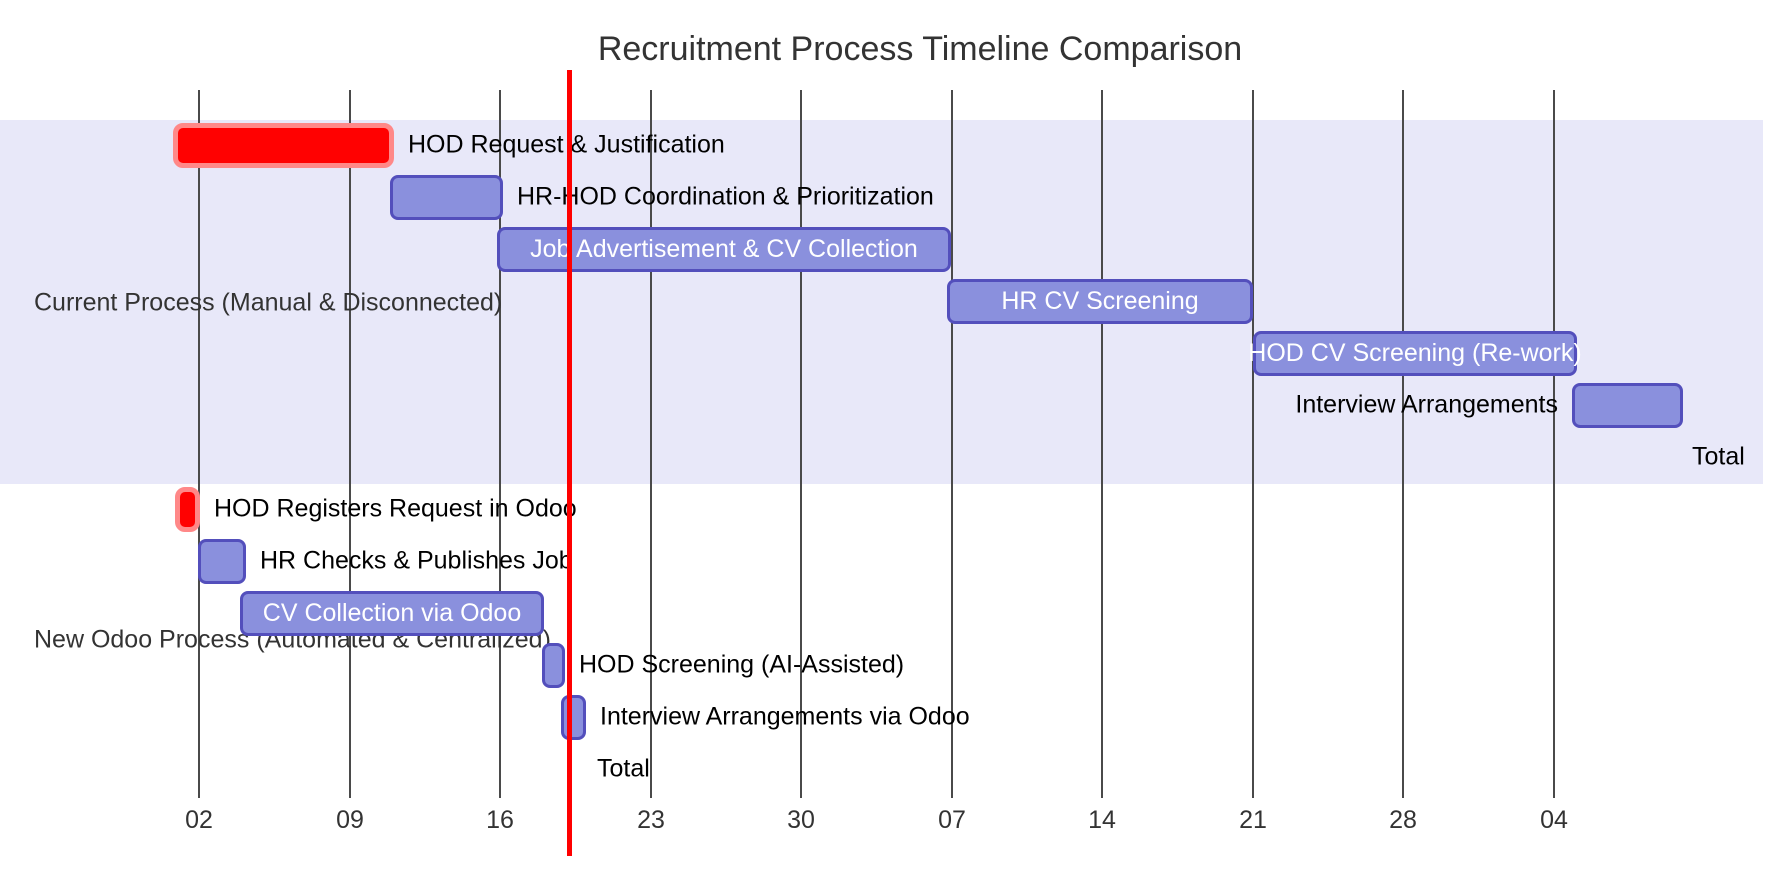 This screenshot has width=1772, height=892. What do you see at coordinates (1253, 820) in the screenshot?
I see `axis-tick-label: 21` at bounding box center [1253, 820].